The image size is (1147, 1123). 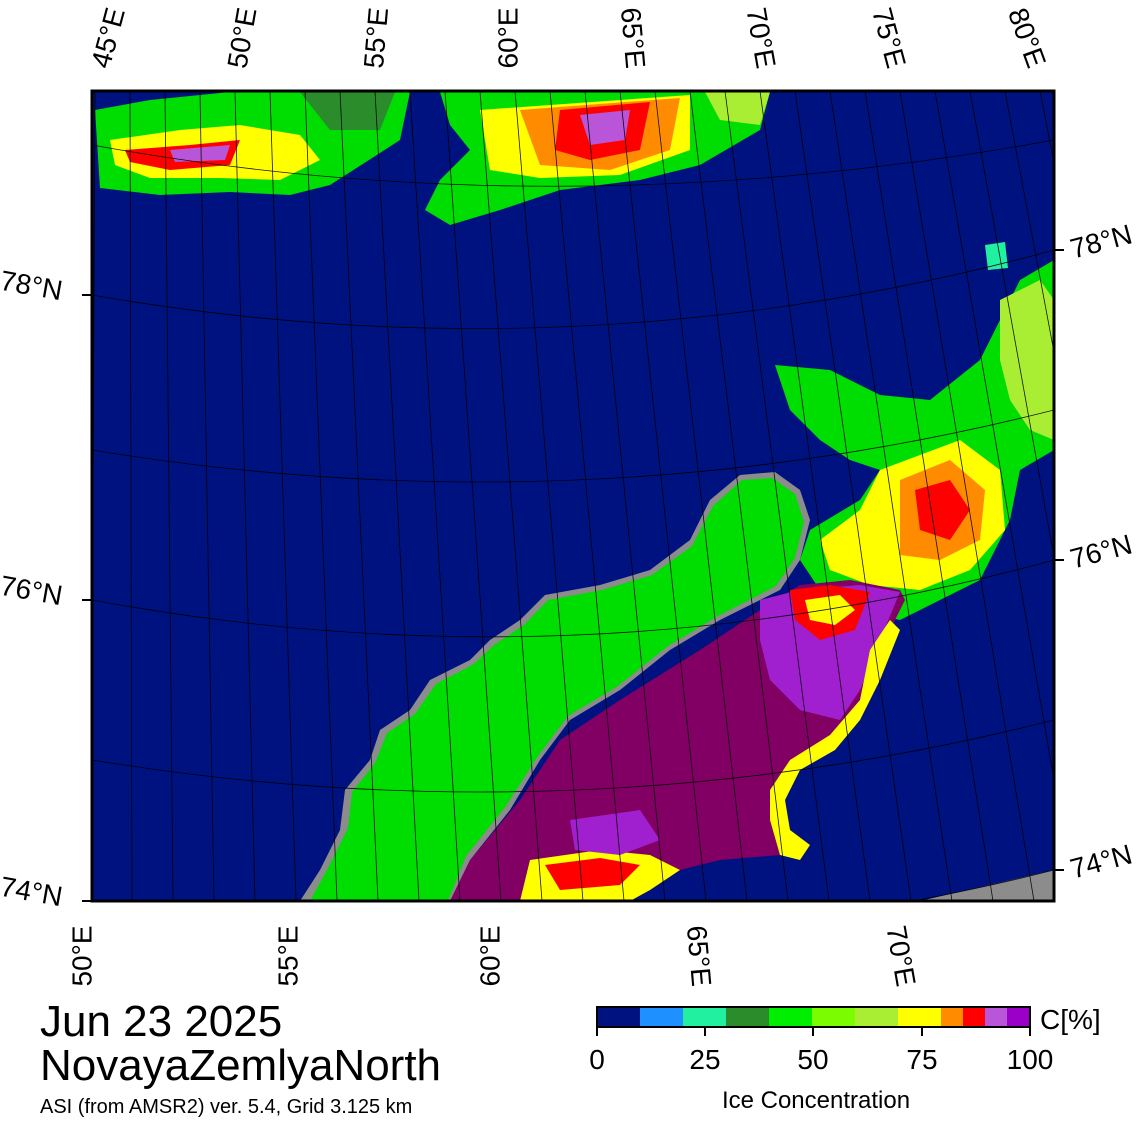 What do you see at coordinates (922, 1059) in the screenshot?
I see `colorbar-tick-75: 75` at bounding box center [922, 1059].